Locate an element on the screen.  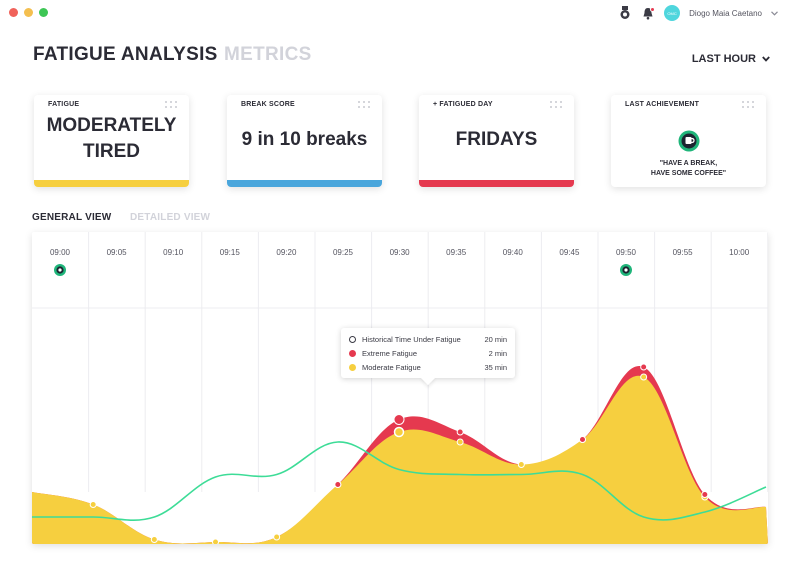
x-tick-label: 09:40 is located at coordinates (513, 252).